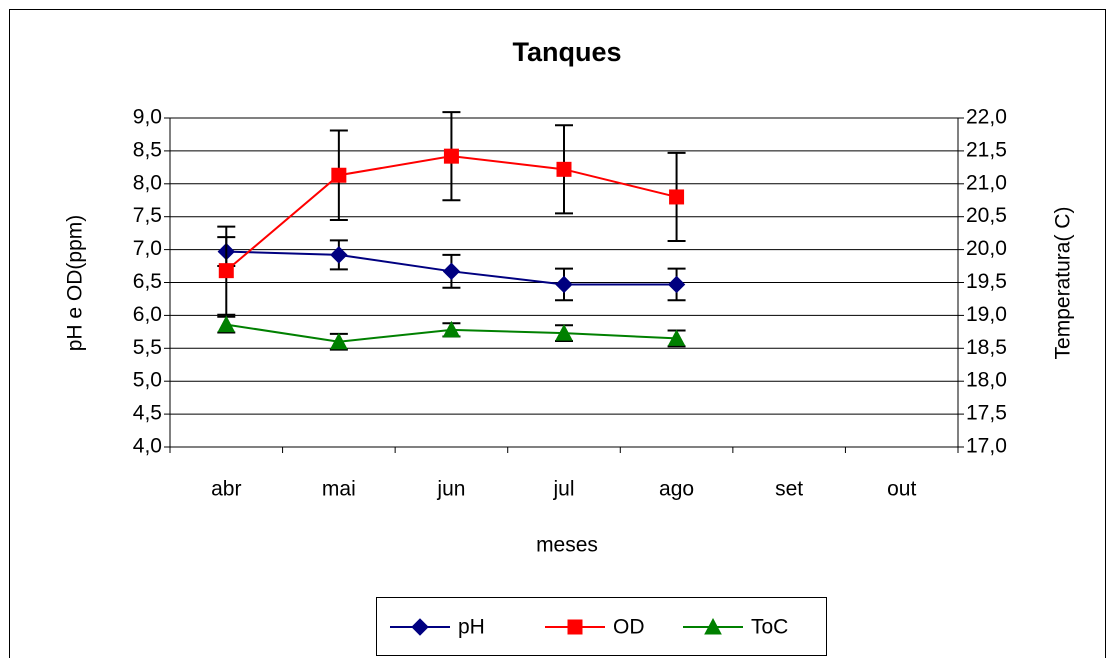 The height and width of the screenshot is (658, 1110). What do you see at coordinates (226, 489) in the screenshot?
I see `x-tick-label: abr` at bounding box center [226, 489].